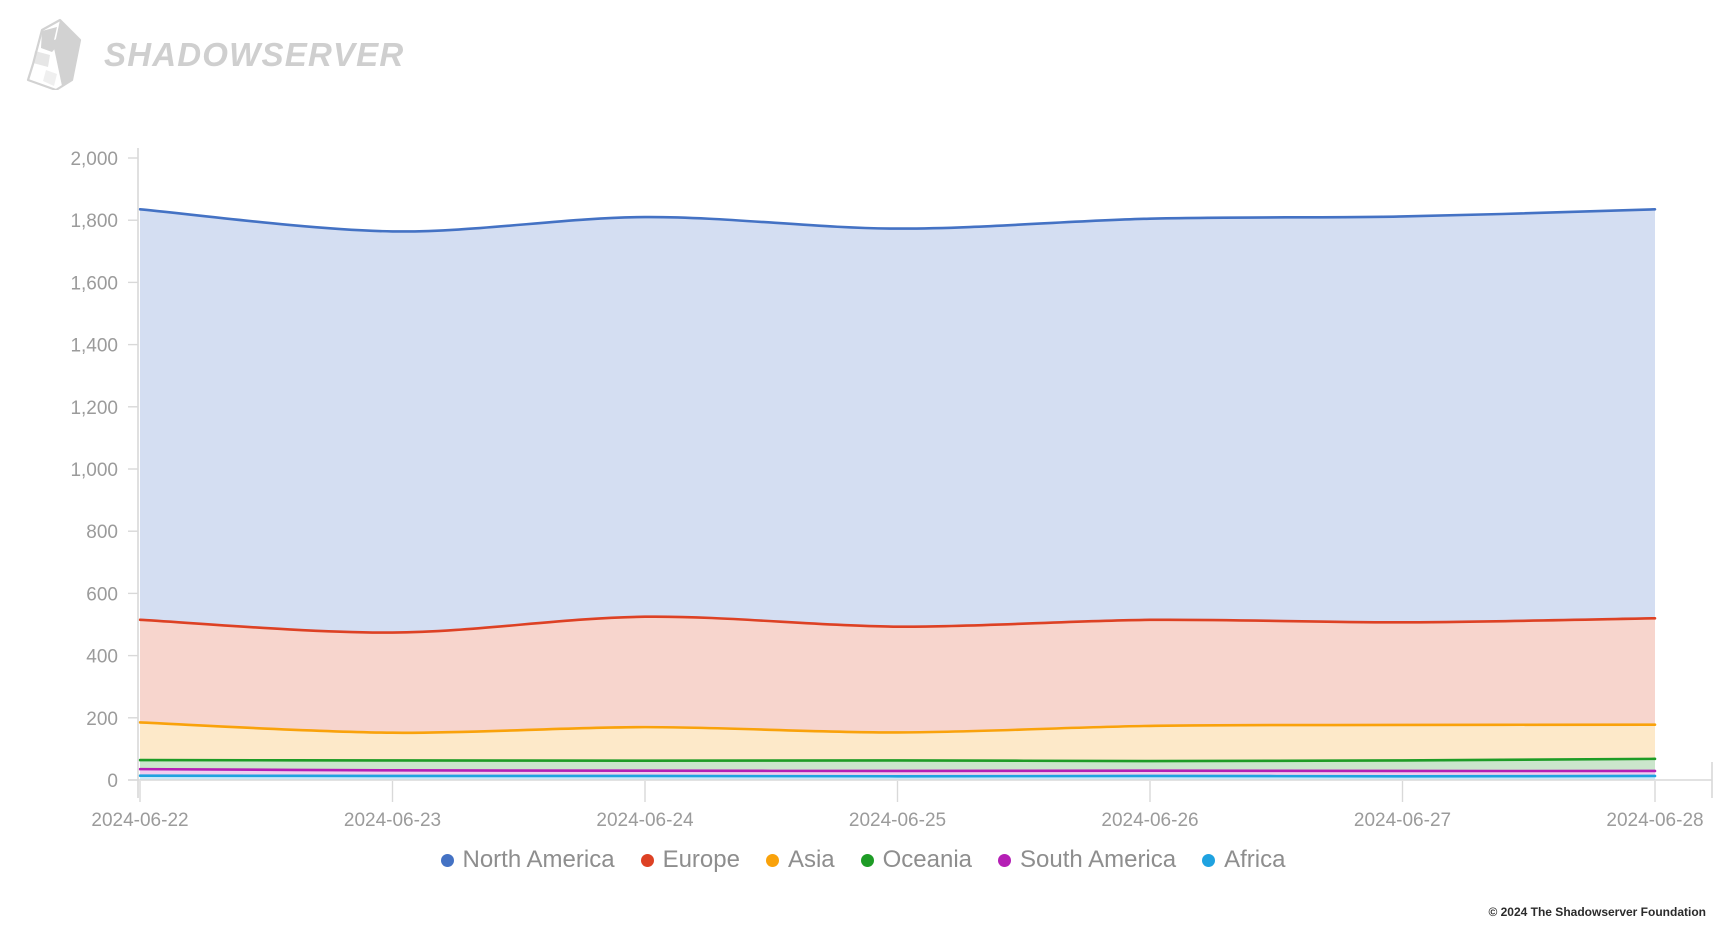  What do you see at coordinates (94, 159) in the screenshot?
I see `y-tick-label: 2,000` at bounding box center [94, 159].